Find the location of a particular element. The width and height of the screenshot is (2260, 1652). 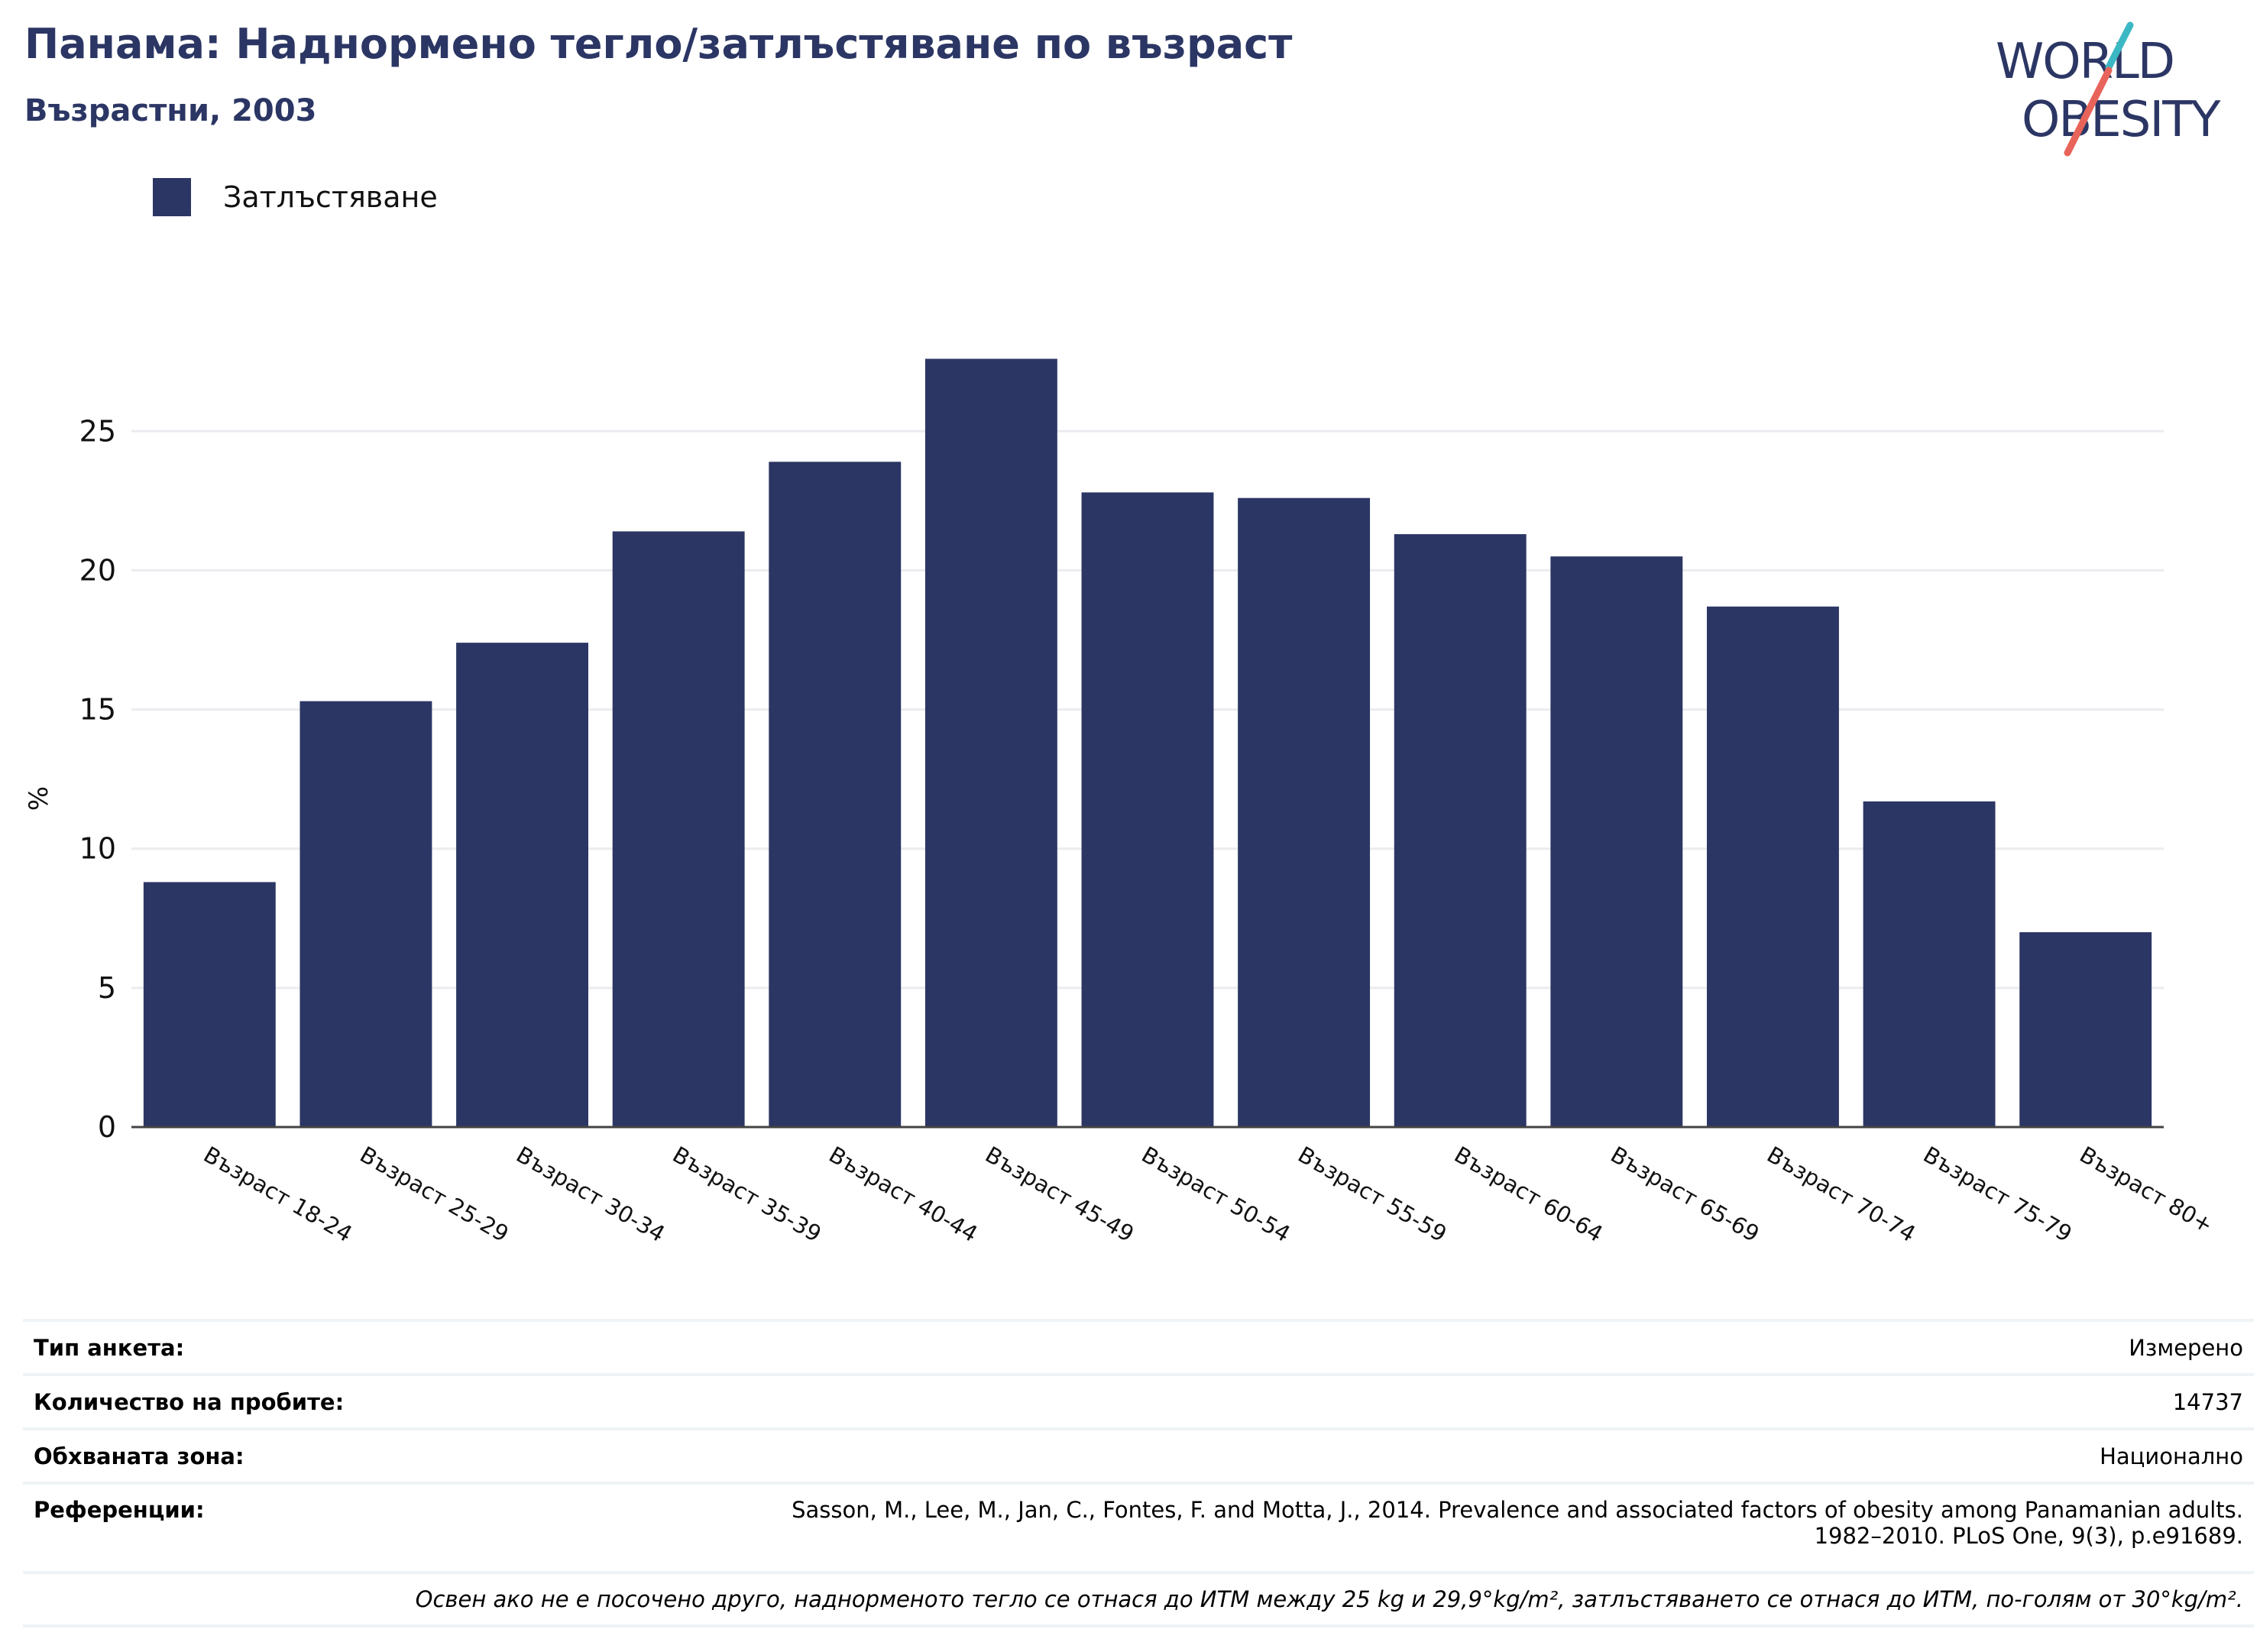

chart-subtitle: Възрастни, 2003 is located at coordinates (170, 110).